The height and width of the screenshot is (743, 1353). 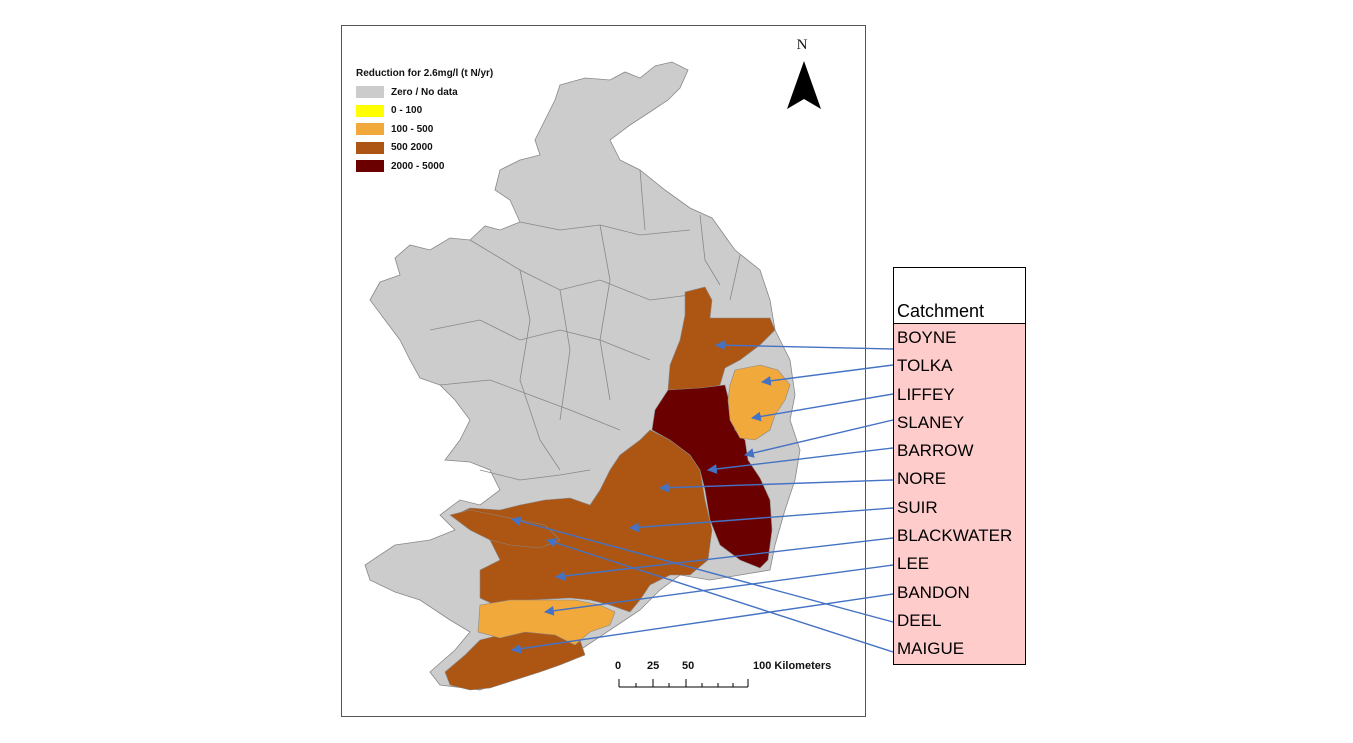 What do you see at coordinates (425, 73) in the screenshot?
I see `legend-title: Reduction for 2.6mg/l (t N/yr)` at bounding box center [425, 73].